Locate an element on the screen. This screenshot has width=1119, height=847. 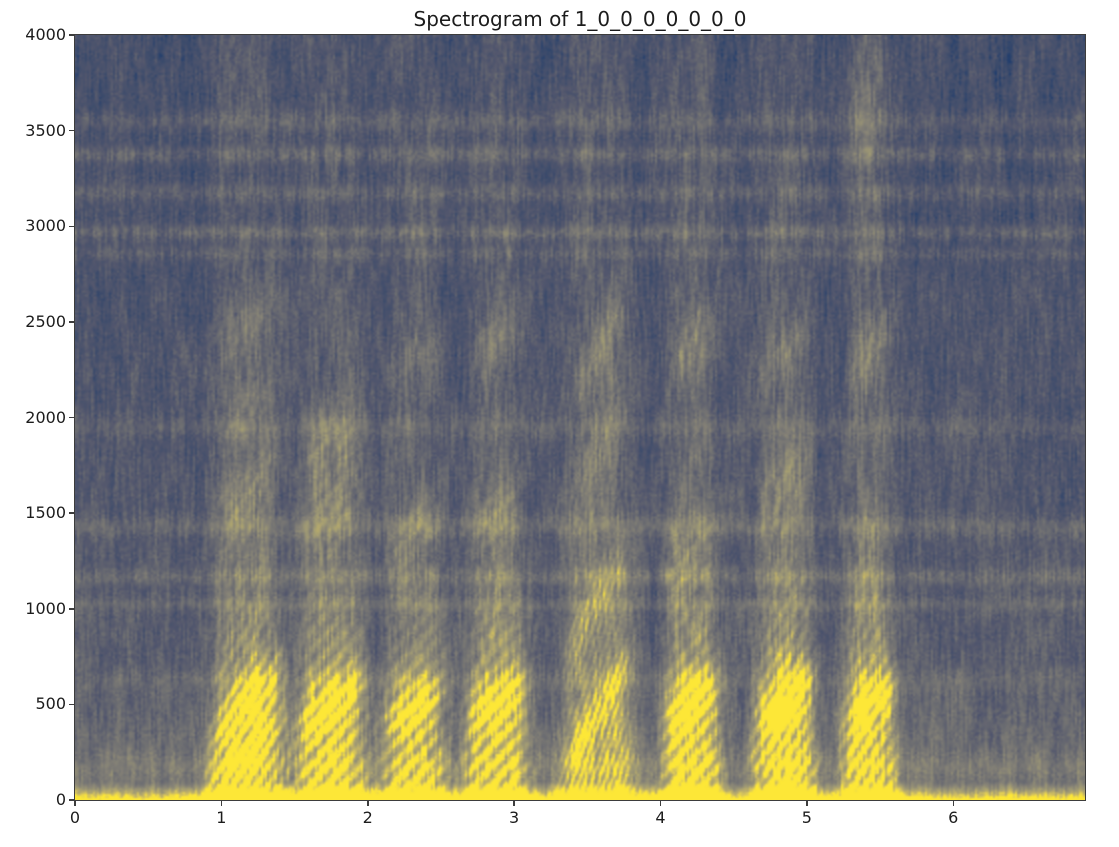
x-tick-label: 4 is located at coordinates (660, 817).